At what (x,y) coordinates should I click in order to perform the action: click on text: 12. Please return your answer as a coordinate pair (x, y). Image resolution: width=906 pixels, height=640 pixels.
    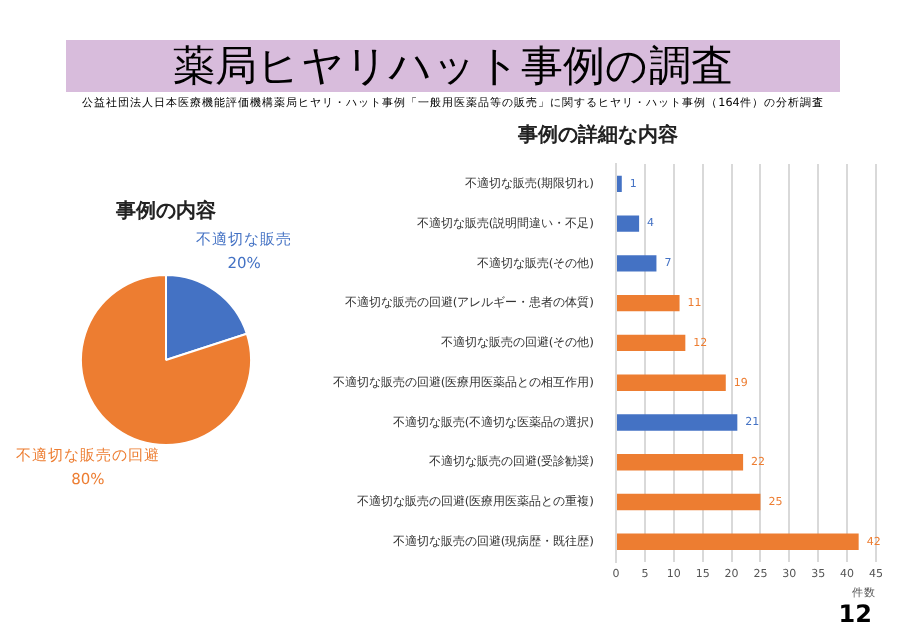
    Looking at the image, I should click on (854, 614).